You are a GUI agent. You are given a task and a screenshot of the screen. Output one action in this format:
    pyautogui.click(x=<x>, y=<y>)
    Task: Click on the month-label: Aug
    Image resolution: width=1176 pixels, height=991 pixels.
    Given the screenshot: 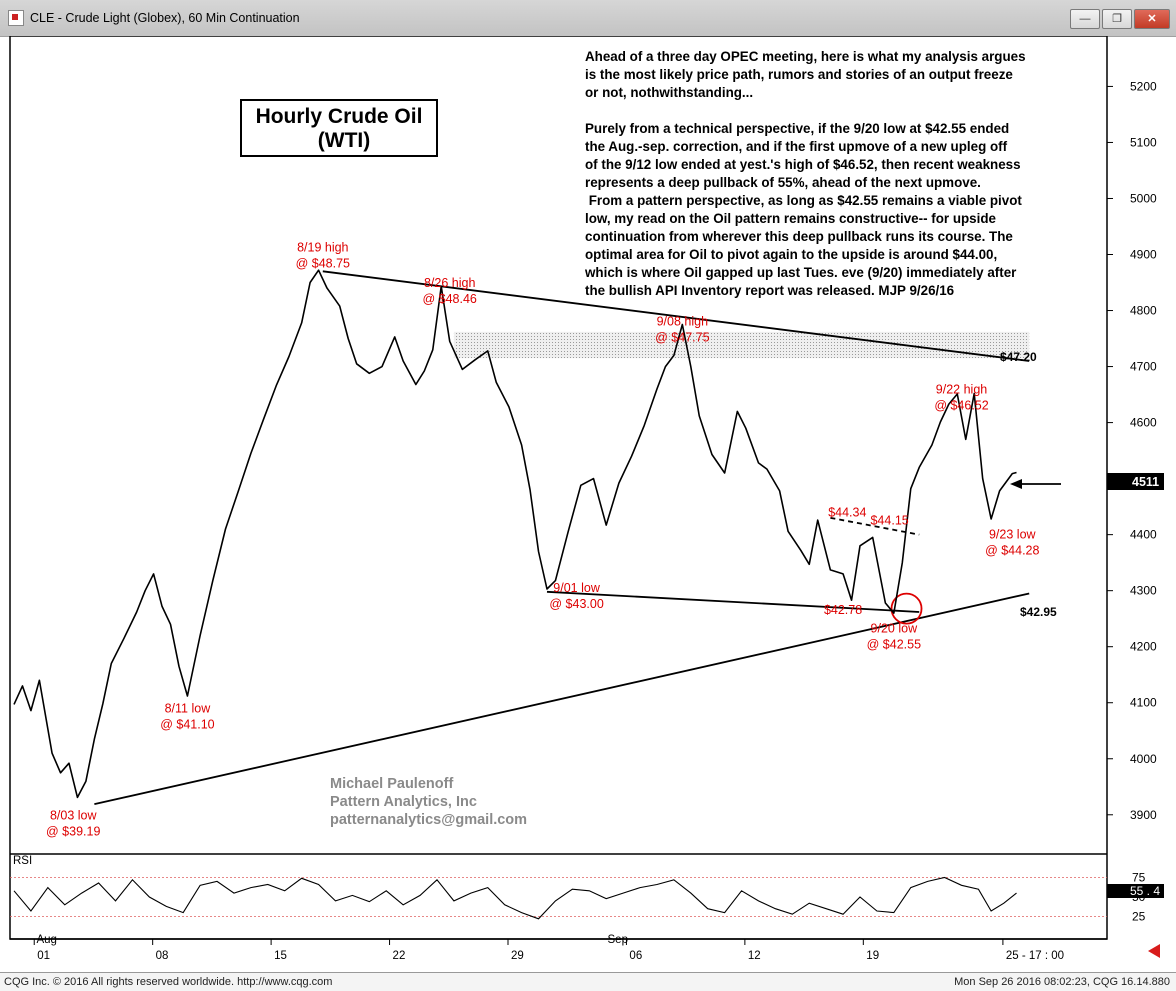 What is the action you would take?
    pyautogui.click(x=46, y=940)
    